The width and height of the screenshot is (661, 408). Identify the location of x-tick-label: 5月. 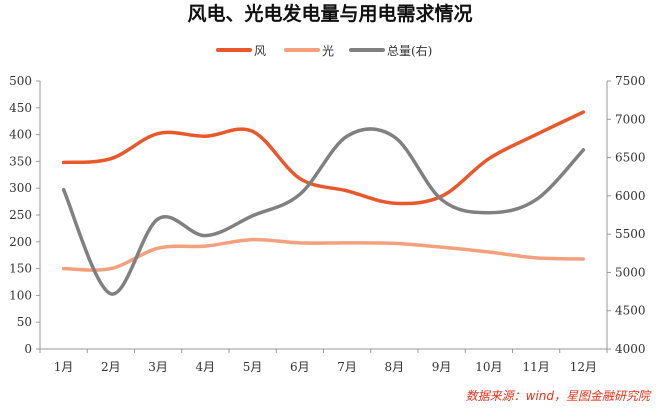
(253, 367).